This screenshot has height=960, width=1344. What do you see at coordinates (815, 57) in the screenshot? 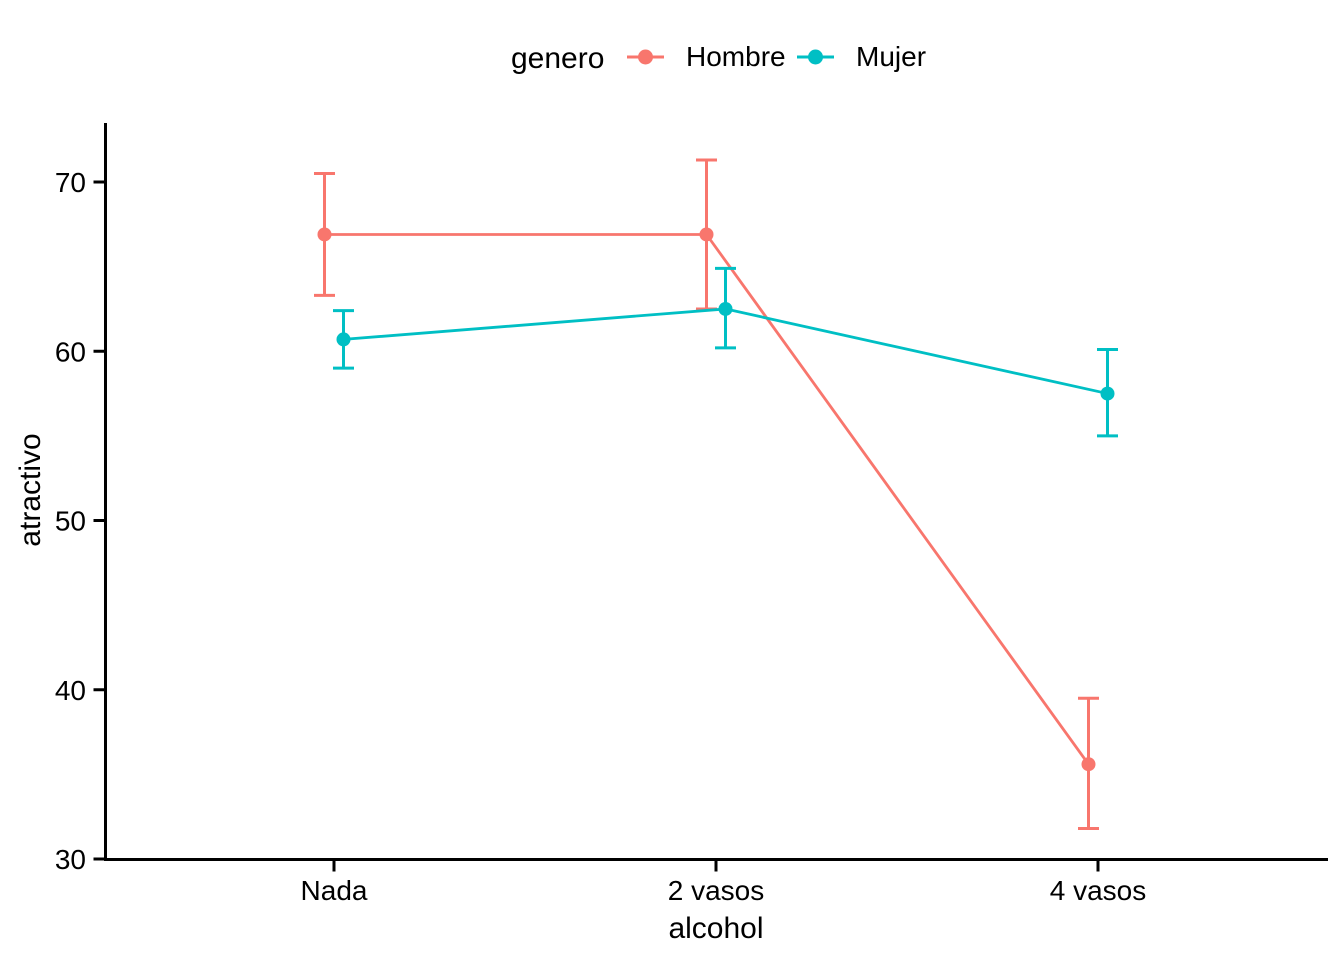
I see `legend-key-point-mujer` at bounding box center [815, 57].